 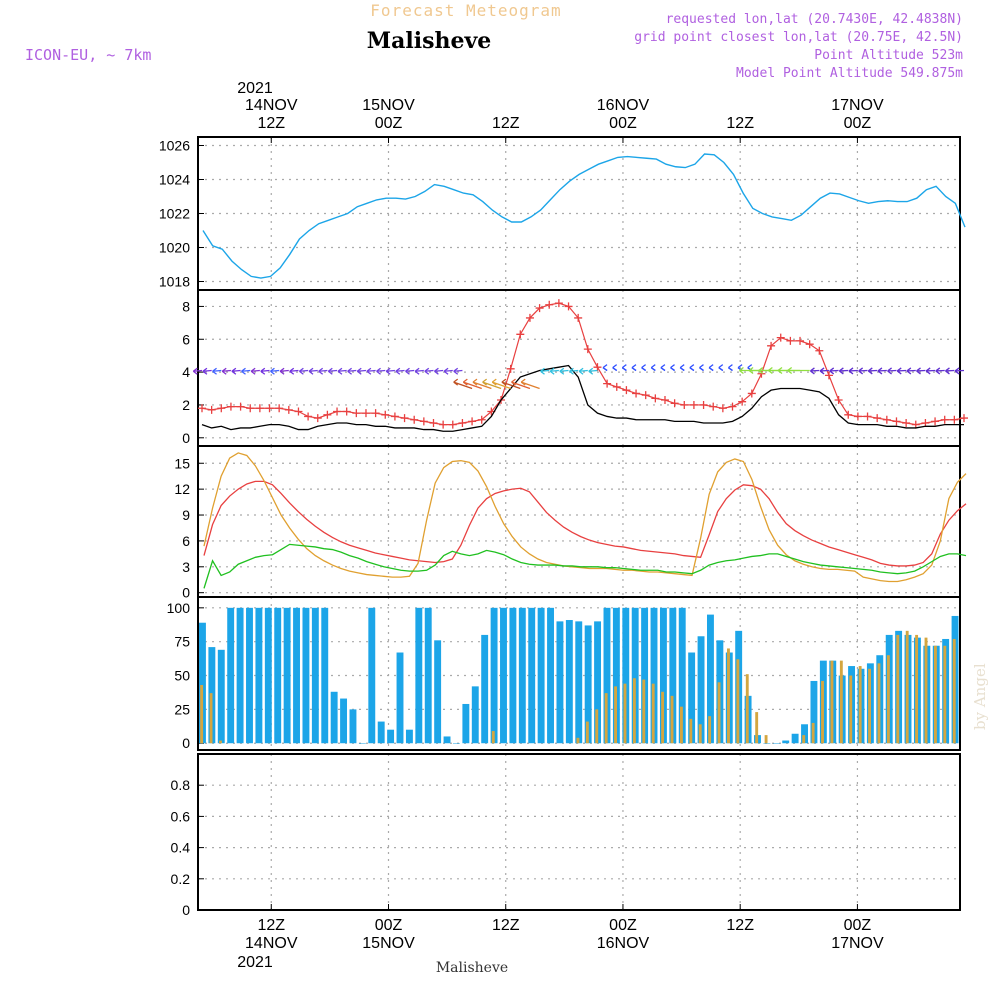 What do you see at coordinates (388, 105) in the screenshot?
I see `top-date-label: 15NOV` at bounding box center [388, 105].